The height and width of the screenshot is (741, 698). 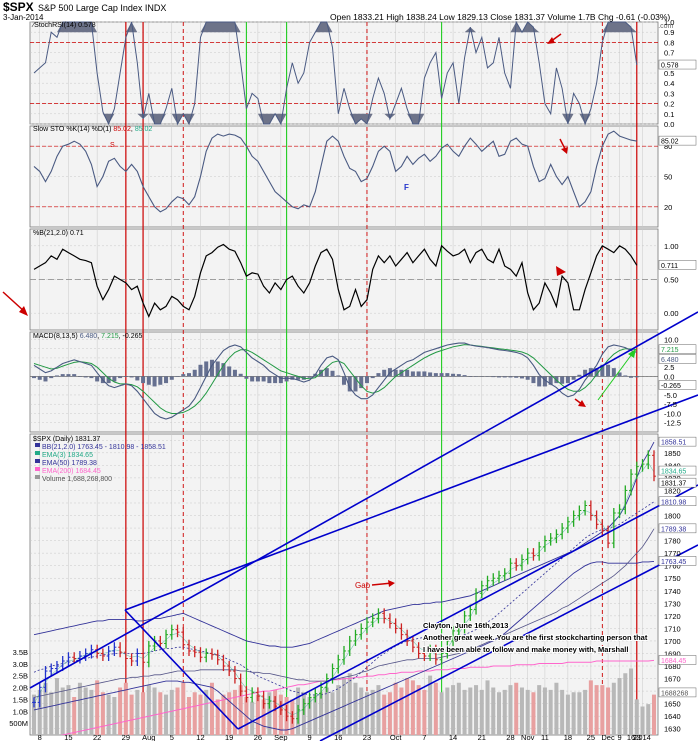 What do you see at coordinates (40, 737) in the screenshot?
I see `x-tick-label: 8` at bounding box center [40, 737].